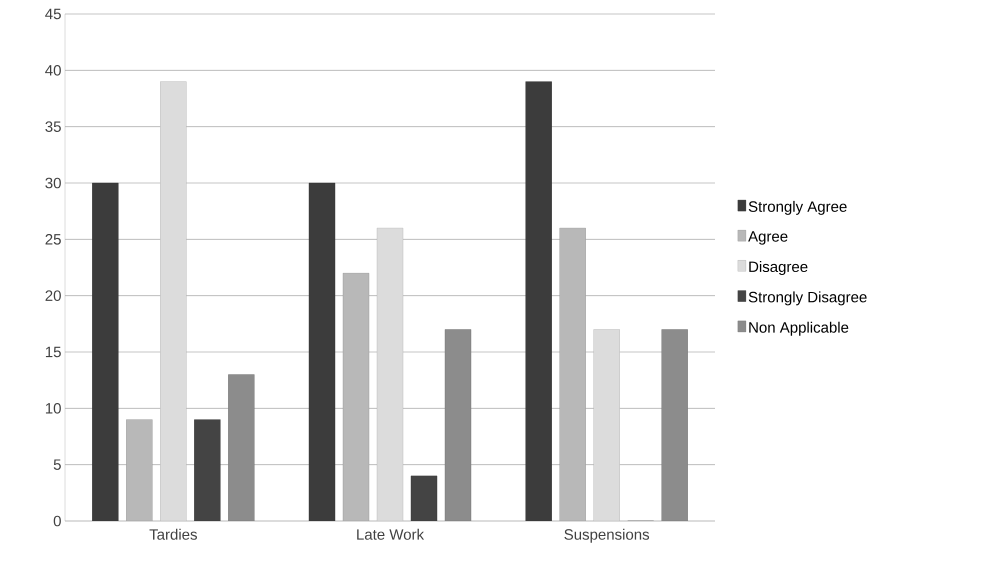  Describe the element at coordinates (57, 464) in the screenshot. I see `y-tick-label: 5` at that location.